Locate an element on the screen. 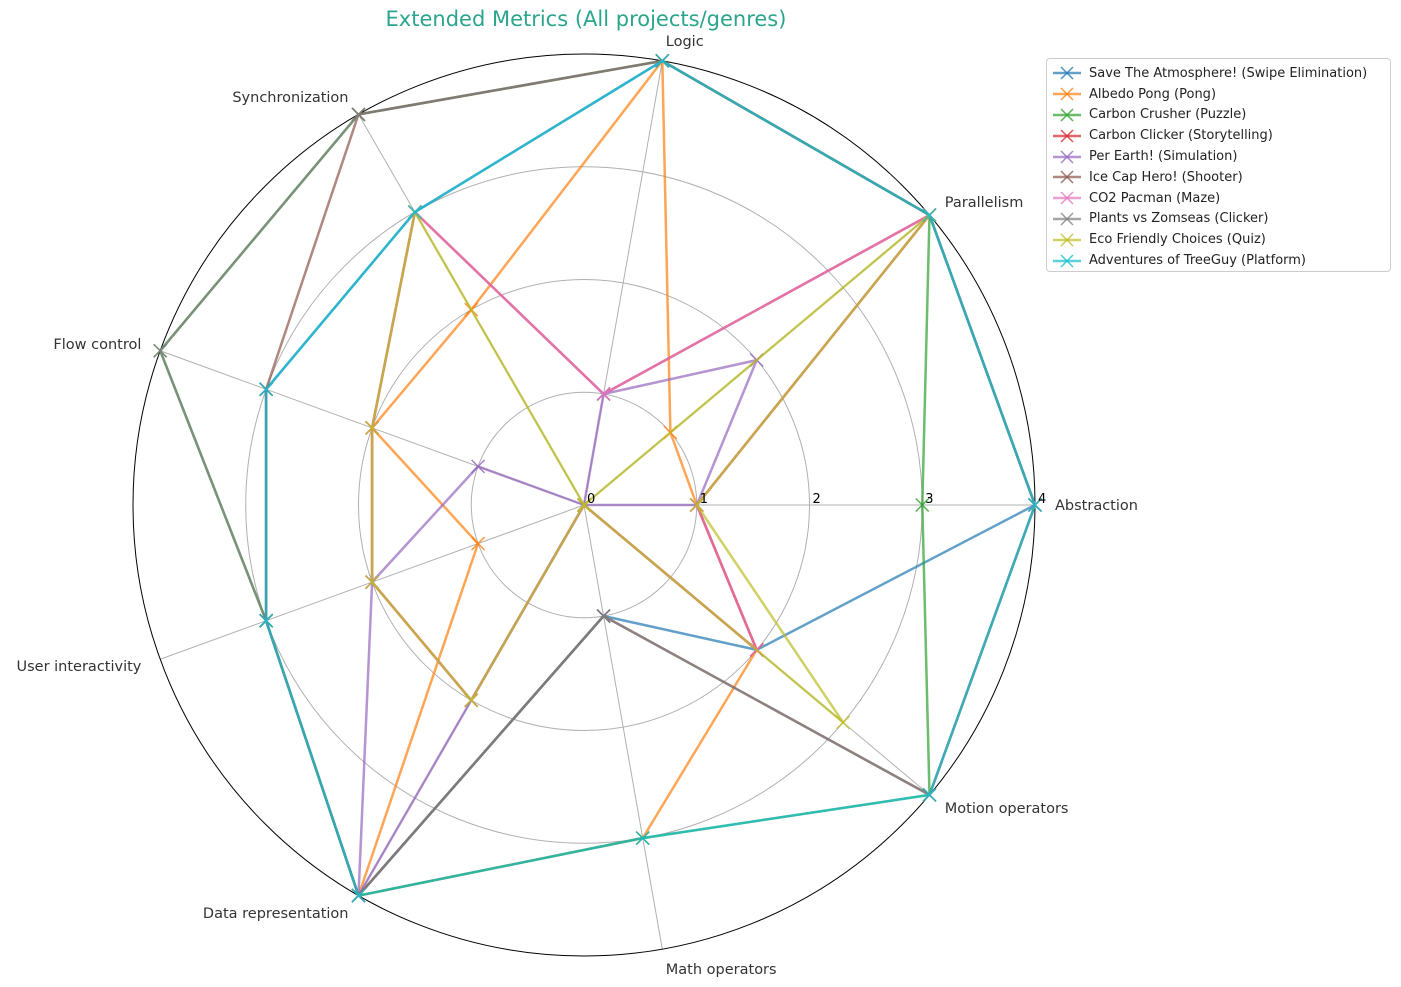  axis-label-2: Logic is located at coordinates (685, 42).